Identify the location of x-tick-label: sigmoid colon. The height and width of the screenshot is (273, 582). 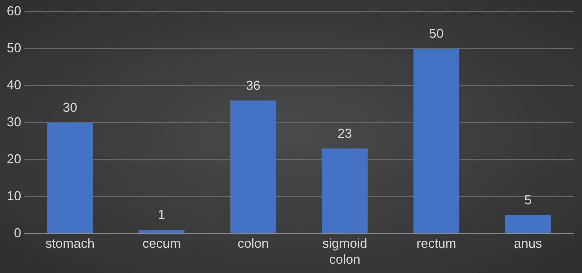
(345, 251).